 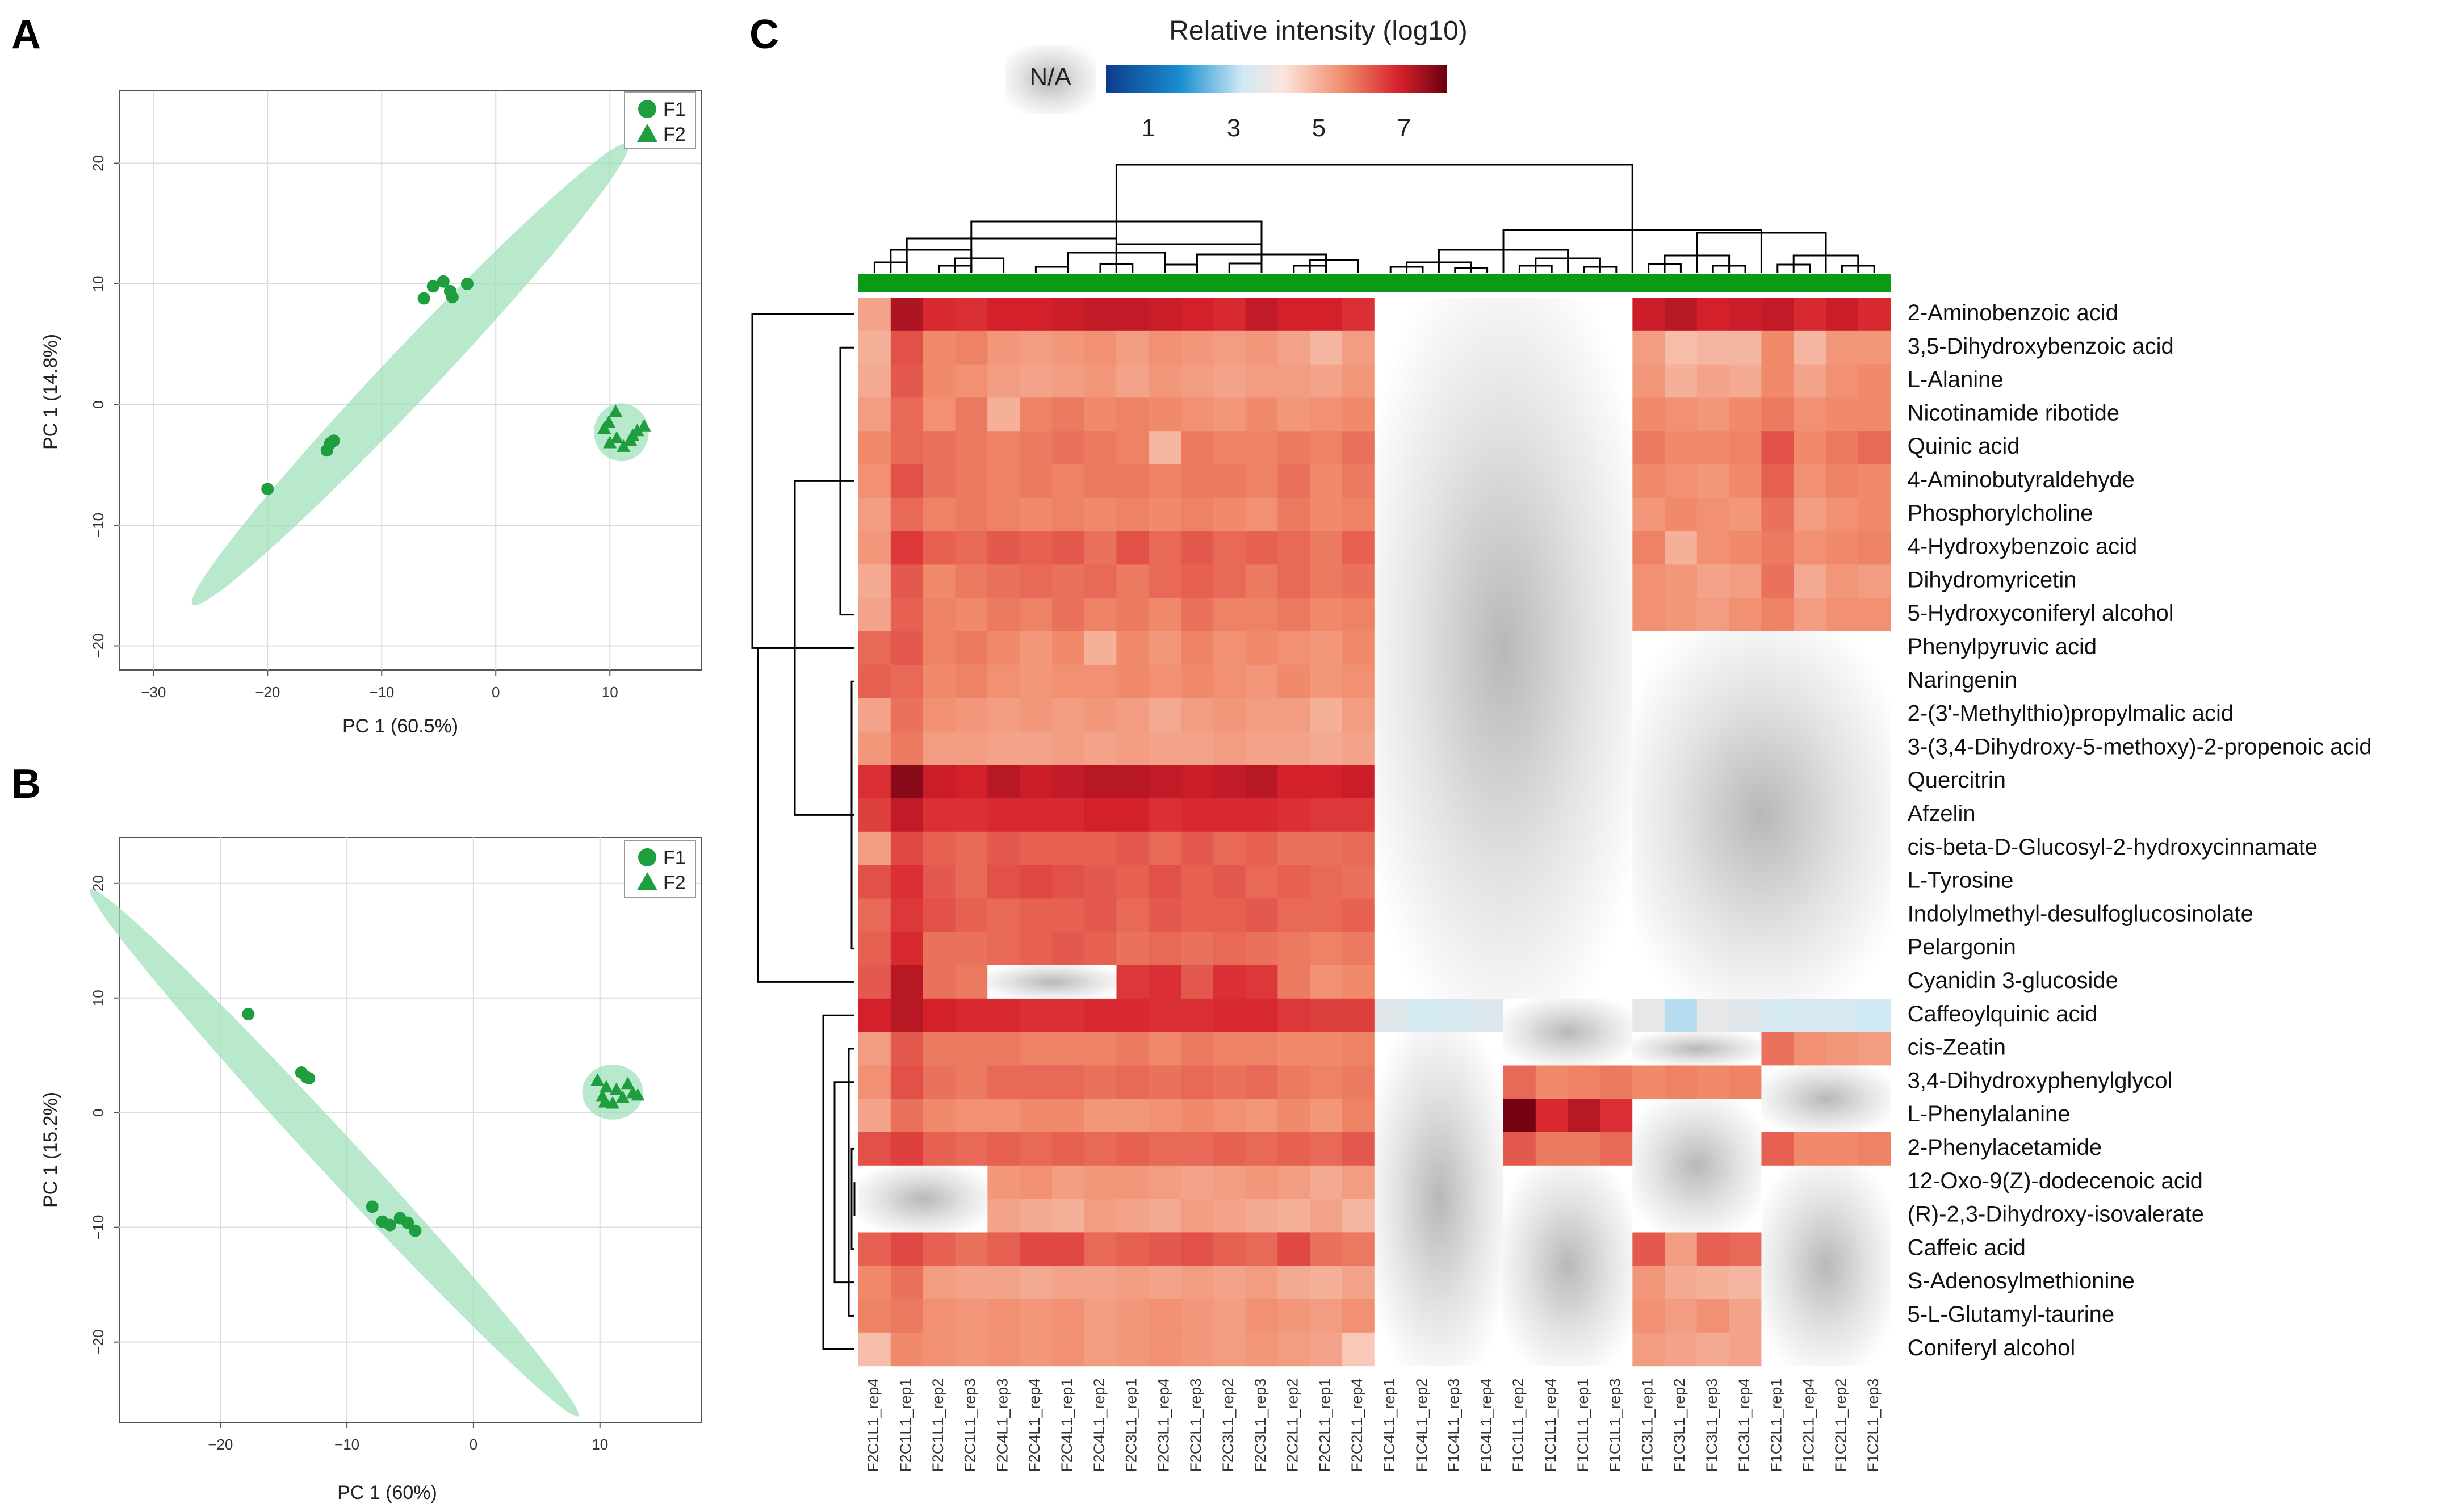 I want to click on column-label: F1C3L1_rep3, so click(x=1711, y=1425).